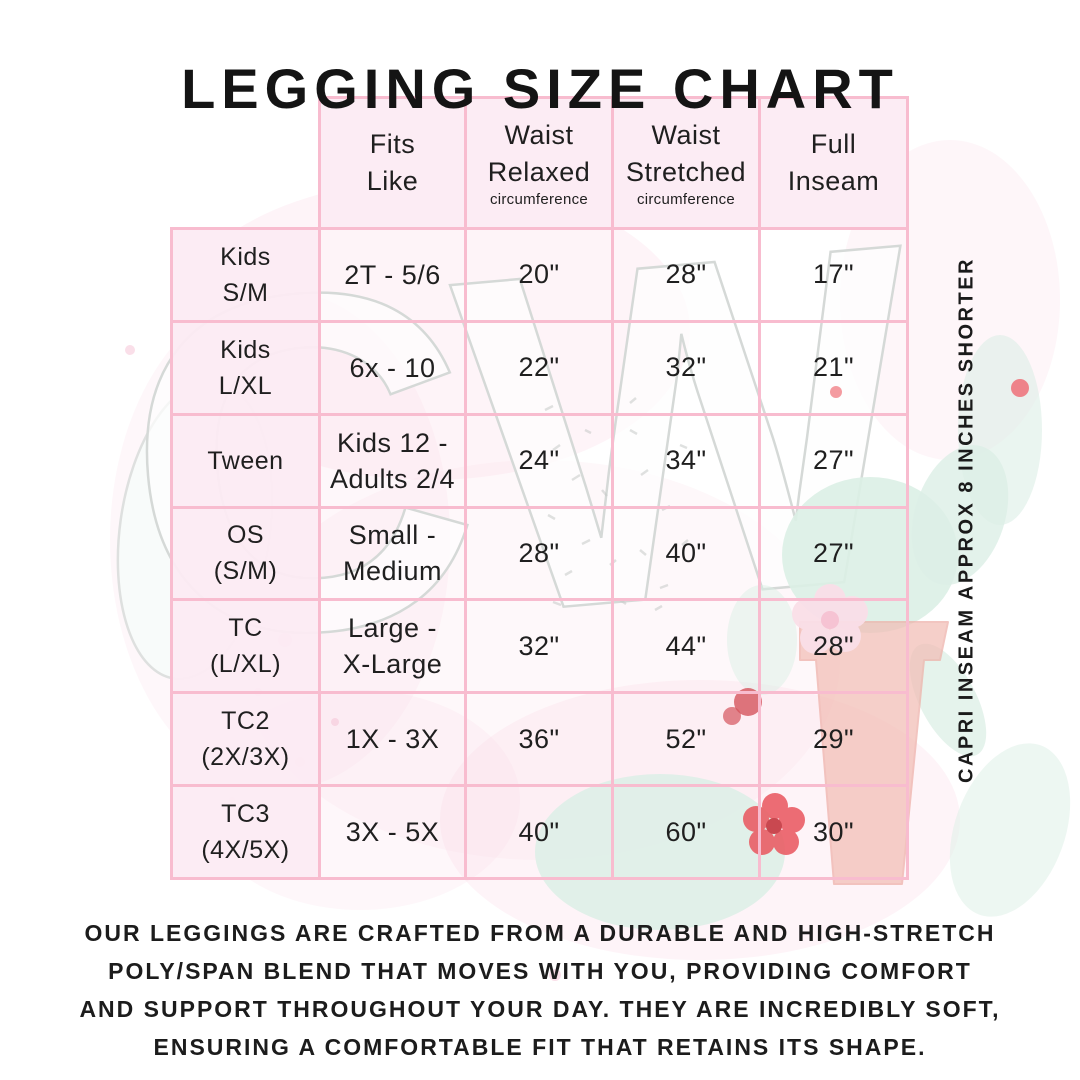 Image resolution: width=1080 pixels, height=1080 pixels. Describe the element at coordinates (245, 832) in the screenshot. I see `row-label: TC3 (4X/5X)` at that location.